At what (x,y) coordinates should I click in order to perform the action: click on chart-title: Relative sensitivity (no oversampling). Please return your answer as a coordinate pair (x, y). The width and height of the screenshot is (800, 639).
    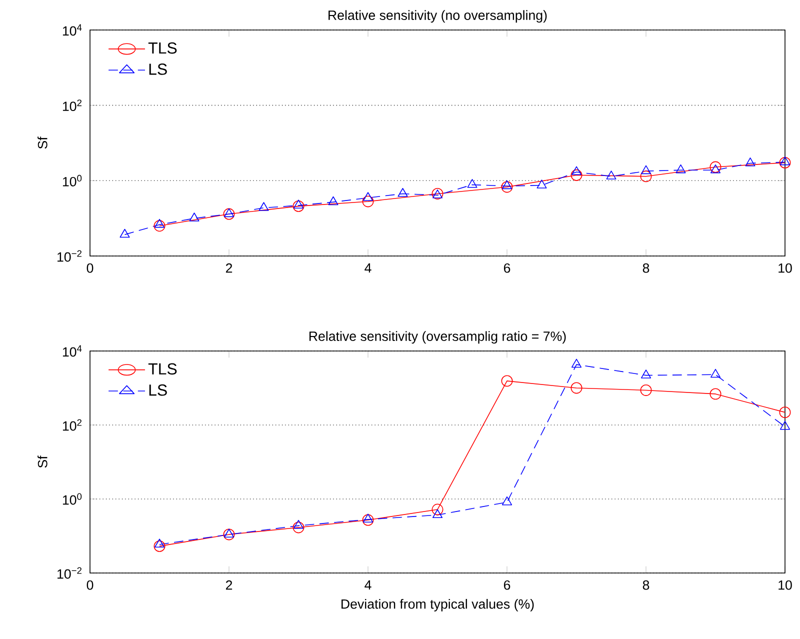
    Looking at the image, I should click on (437, 16).